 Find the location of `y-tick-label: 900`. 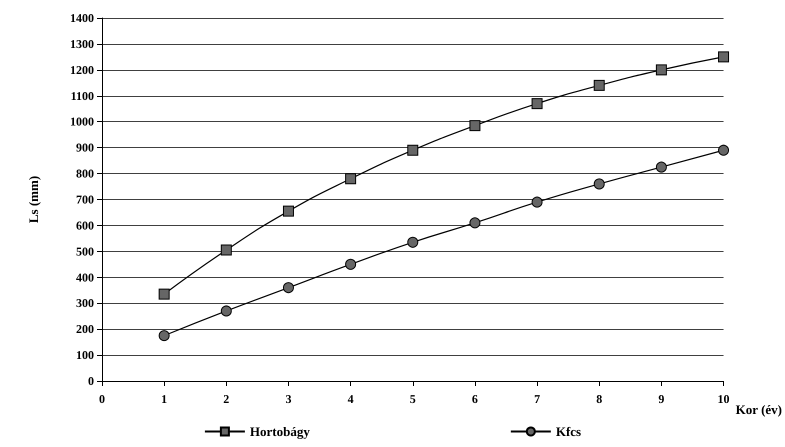

y-tick-label: 900 is located at coordinates (85, 147).